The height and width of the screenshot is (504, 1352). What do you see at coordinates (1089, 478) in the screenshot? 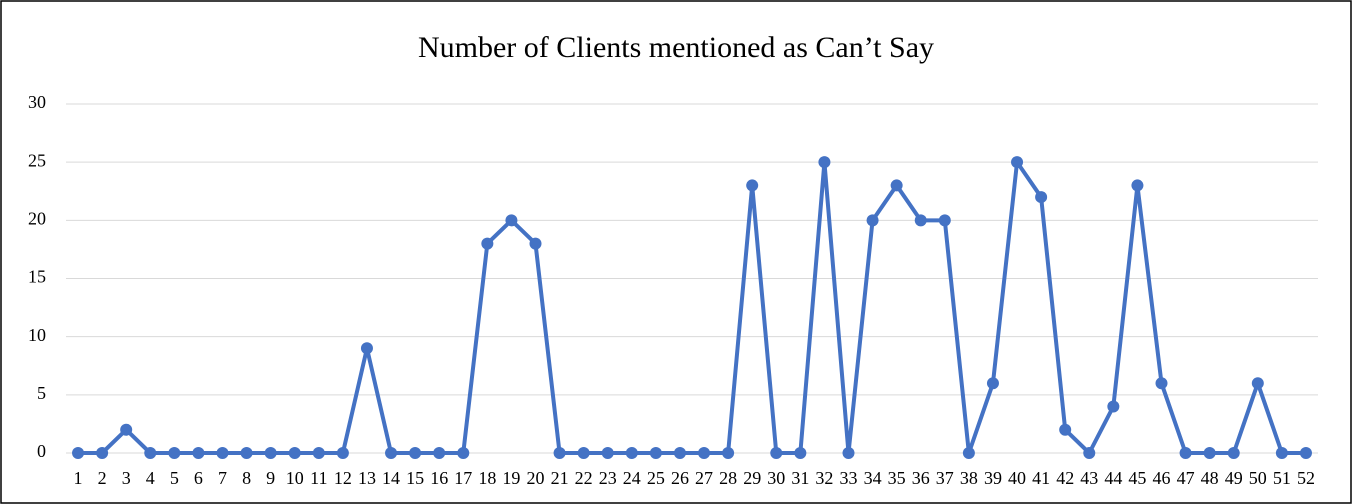
I see `x-tick-label: 43` at bounding box center [1089, 478].